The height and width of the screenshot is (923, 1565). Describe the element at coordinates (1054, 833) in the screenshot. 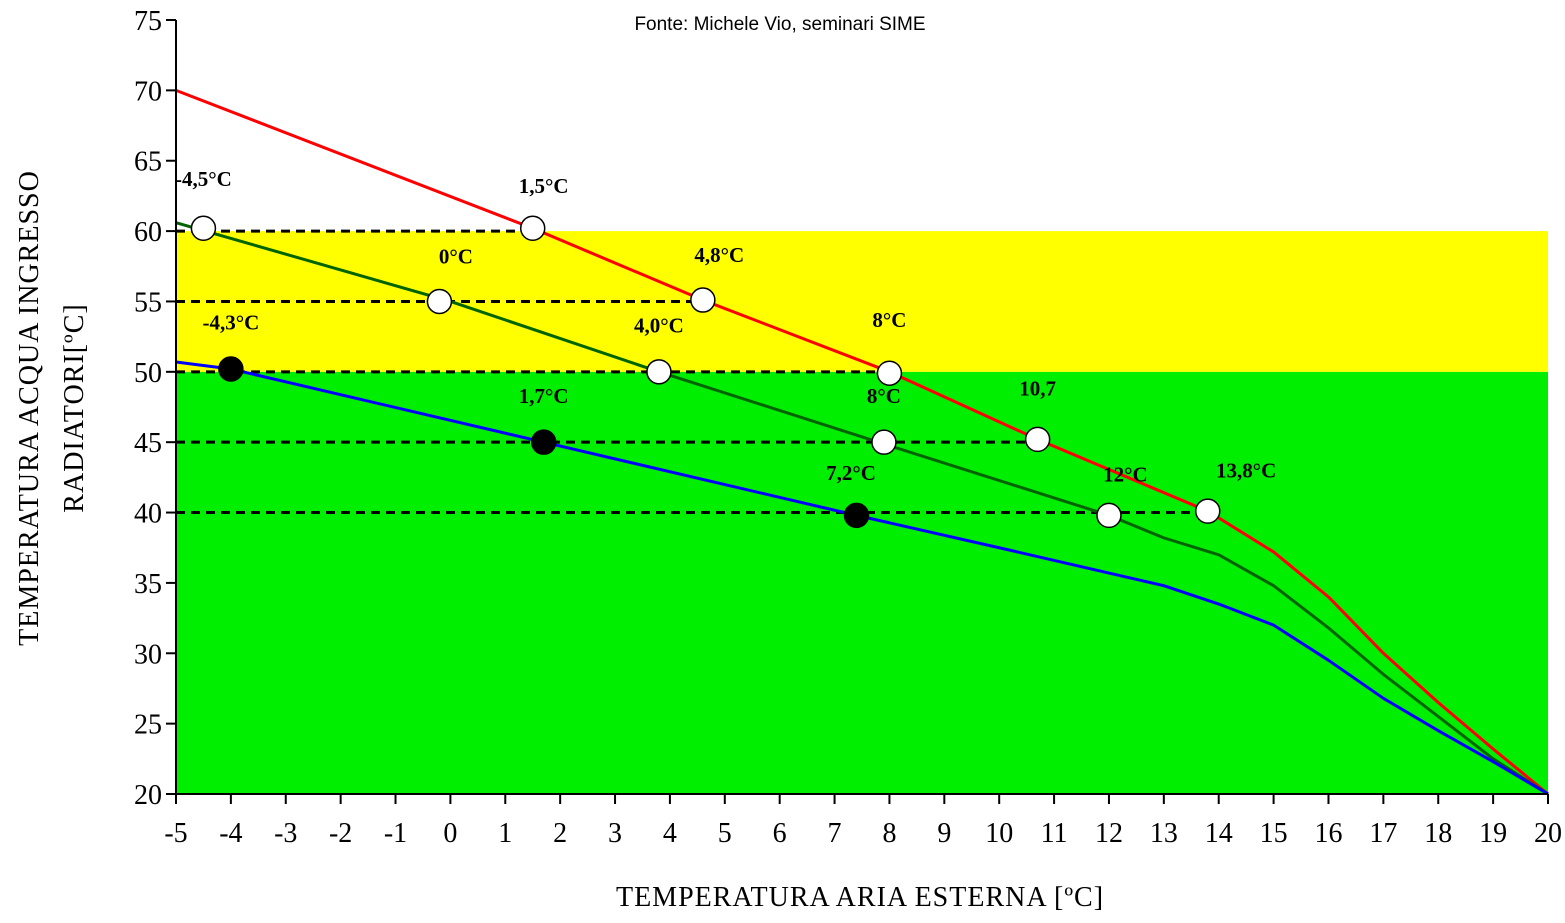

I see `x-tick-label: 11` at that location.